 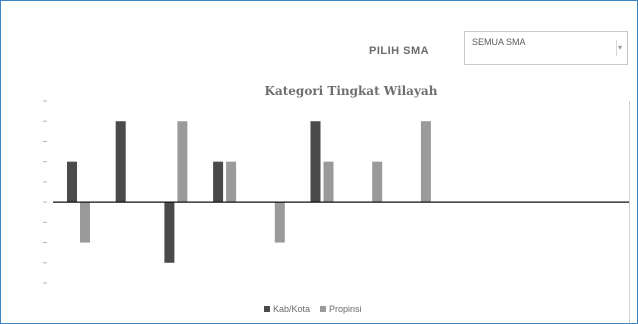 What do you see at coordinates (629, 212) in the screenshot?
I see `divider` at bounding box center [629, 212].